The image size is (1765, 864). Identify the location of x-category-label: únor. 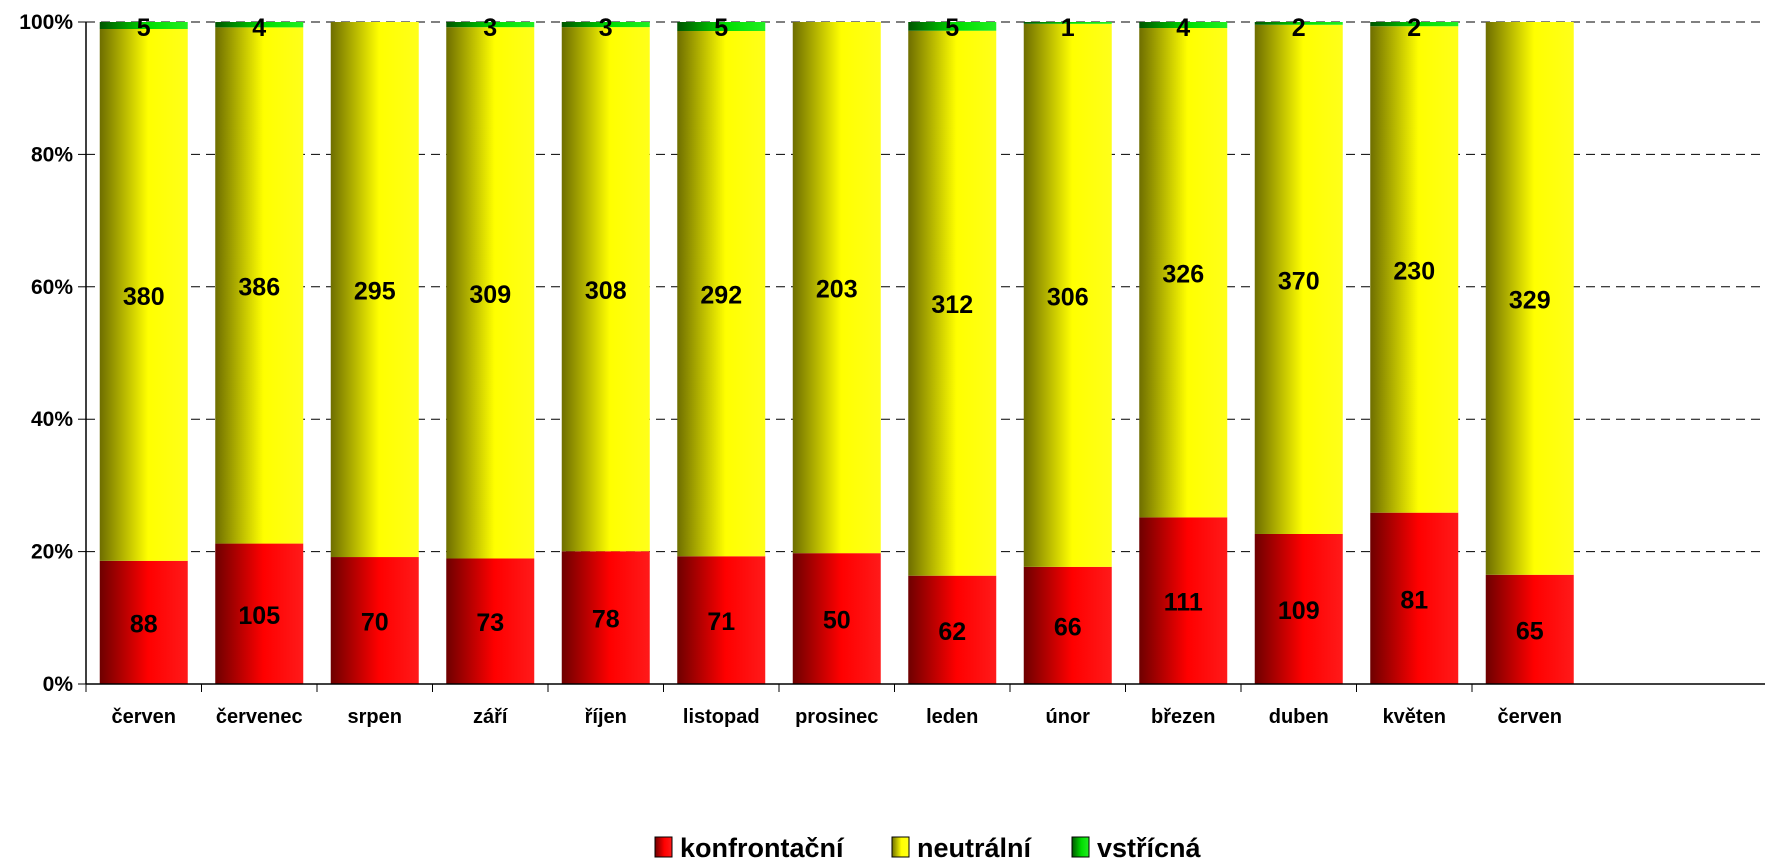
(1068, 717).